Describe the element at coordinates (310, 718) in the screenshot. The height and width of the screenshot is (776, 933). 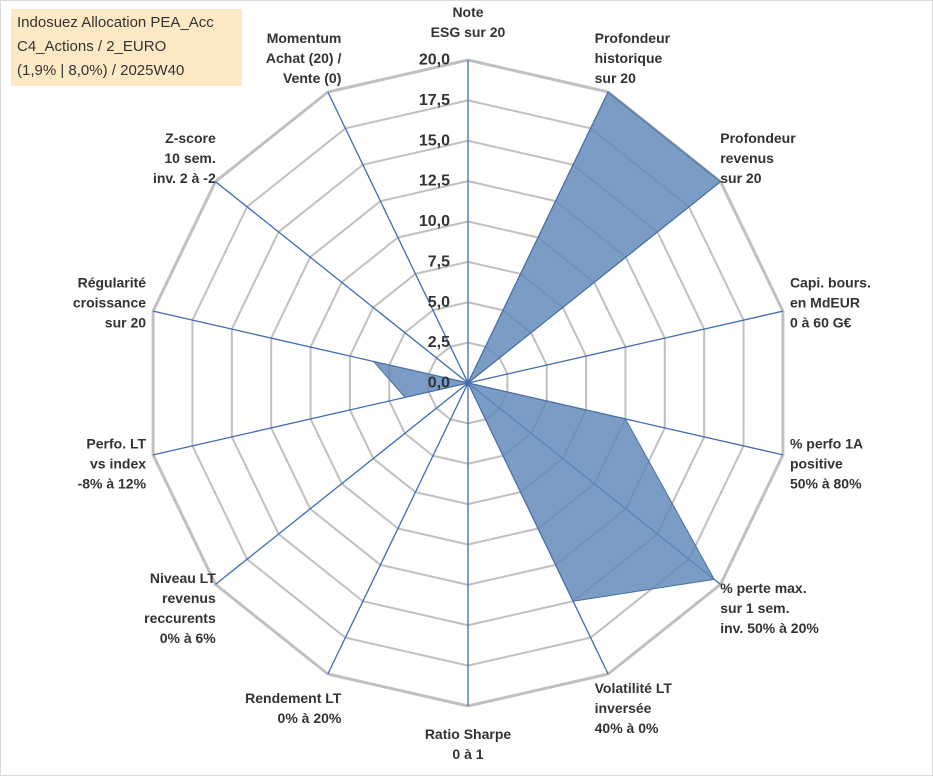
I see `axis-label-line: 0% à 20%` at that location.